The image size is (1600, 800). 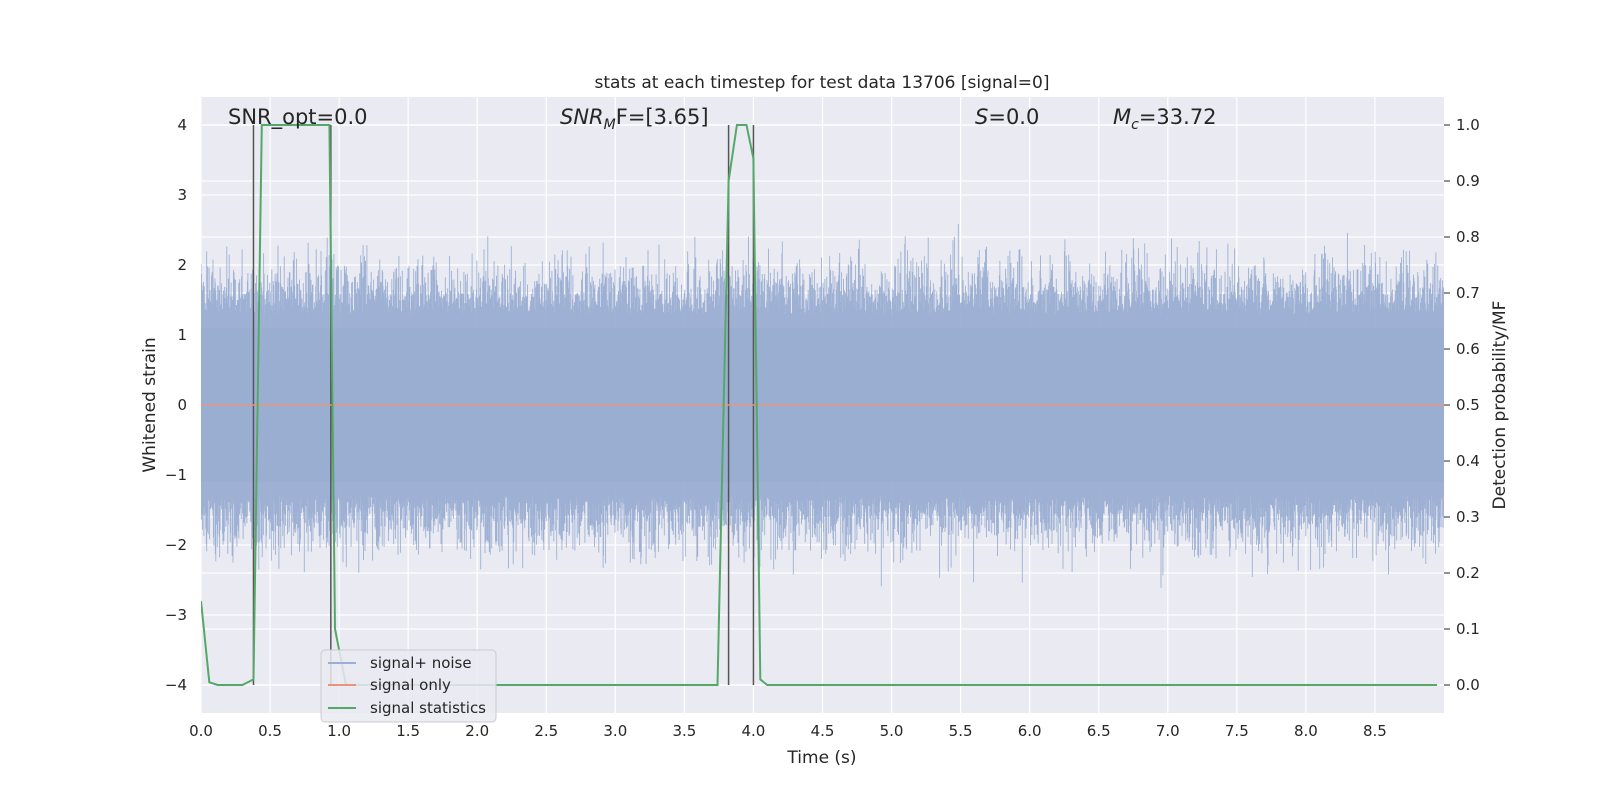 What do you see at coordinates (176, 475) in the screenshot?
I see `y-tick-label: −1` at bounding box center [176, 475].